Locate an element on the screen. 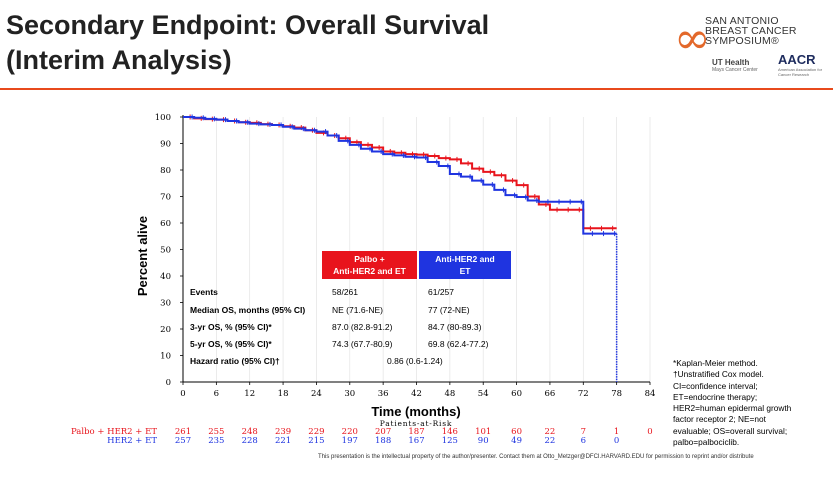 The height and width of the screenshot is (481, 833). risk-value: 7 is located at coordinates (583, 432).